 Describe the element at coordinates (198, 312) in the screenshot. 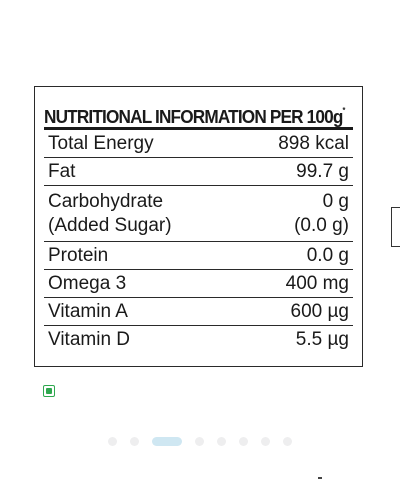

I see `nutrition-row-vitamin-a: Vitamin A 600 µg` at that location.